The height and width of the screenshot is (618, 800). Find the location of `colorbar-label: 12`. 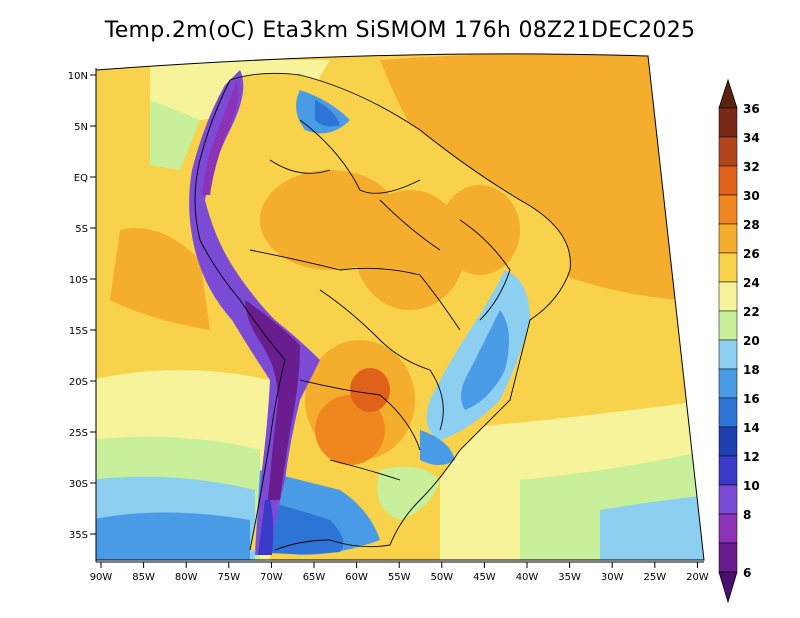

colorbar-label: 12 is located at coordinates (751, 457).